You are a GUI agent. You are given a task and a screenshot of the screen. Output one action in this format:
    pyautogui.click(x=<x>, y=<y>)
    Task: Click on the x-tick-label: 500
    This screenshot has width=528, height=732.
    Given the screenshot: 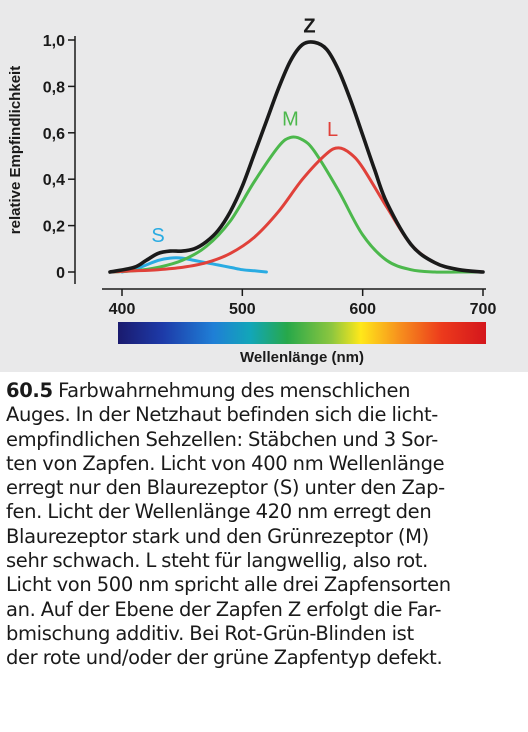 What is the action you would take?
    pyautogui.click(x=242, y=309)
    